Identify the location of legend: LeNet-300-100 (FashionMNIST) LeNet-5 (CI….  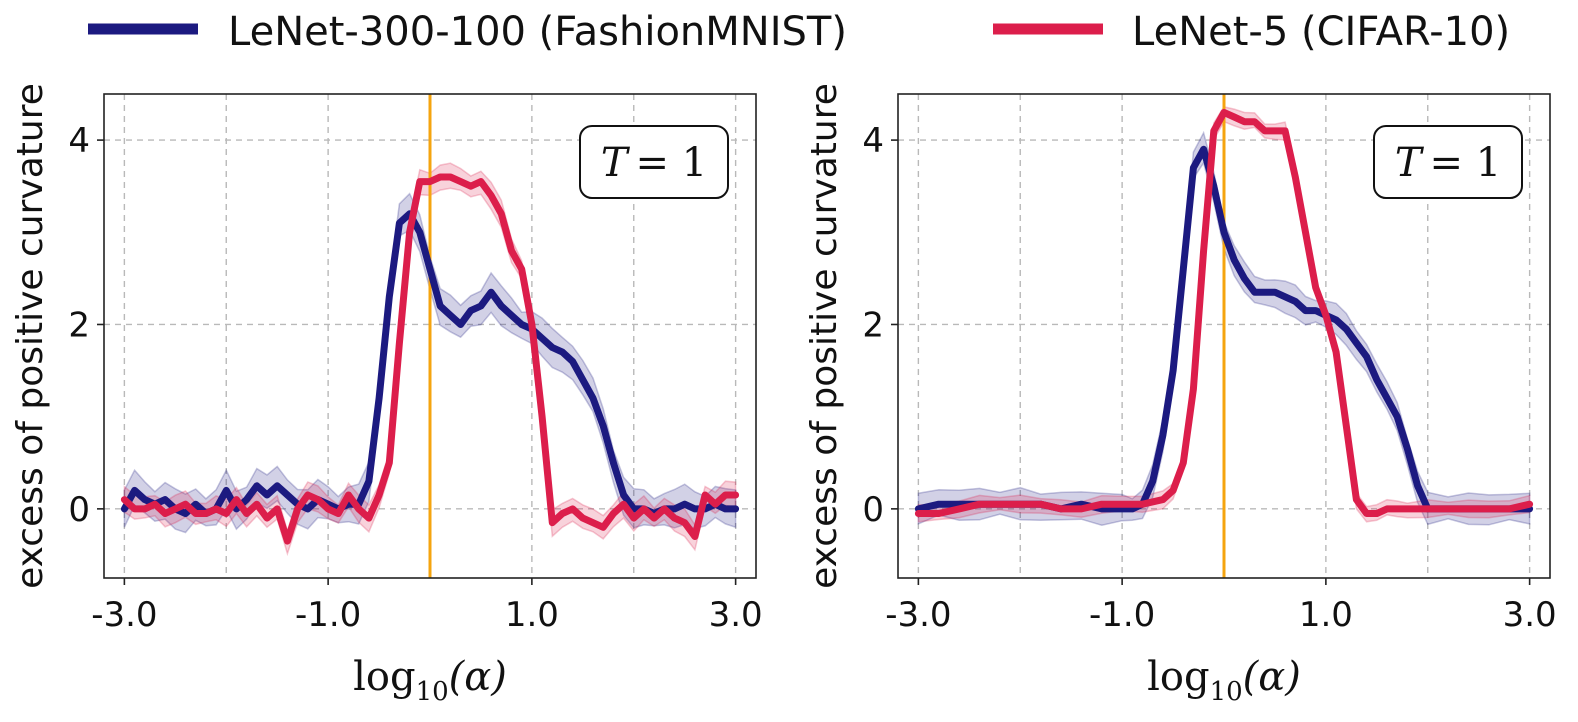
(799, 32).